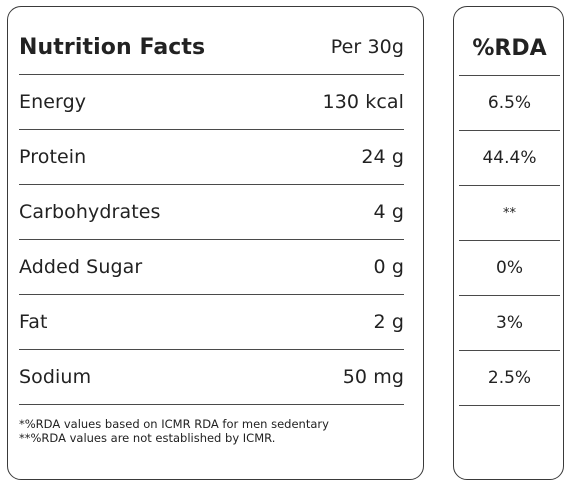 Image resolution: width=571 pixels, height=491 pixels. Describe the element at coordinates (509, 378) in the screenshot. I see `rda-value-sodium: 2.5%` at that location.